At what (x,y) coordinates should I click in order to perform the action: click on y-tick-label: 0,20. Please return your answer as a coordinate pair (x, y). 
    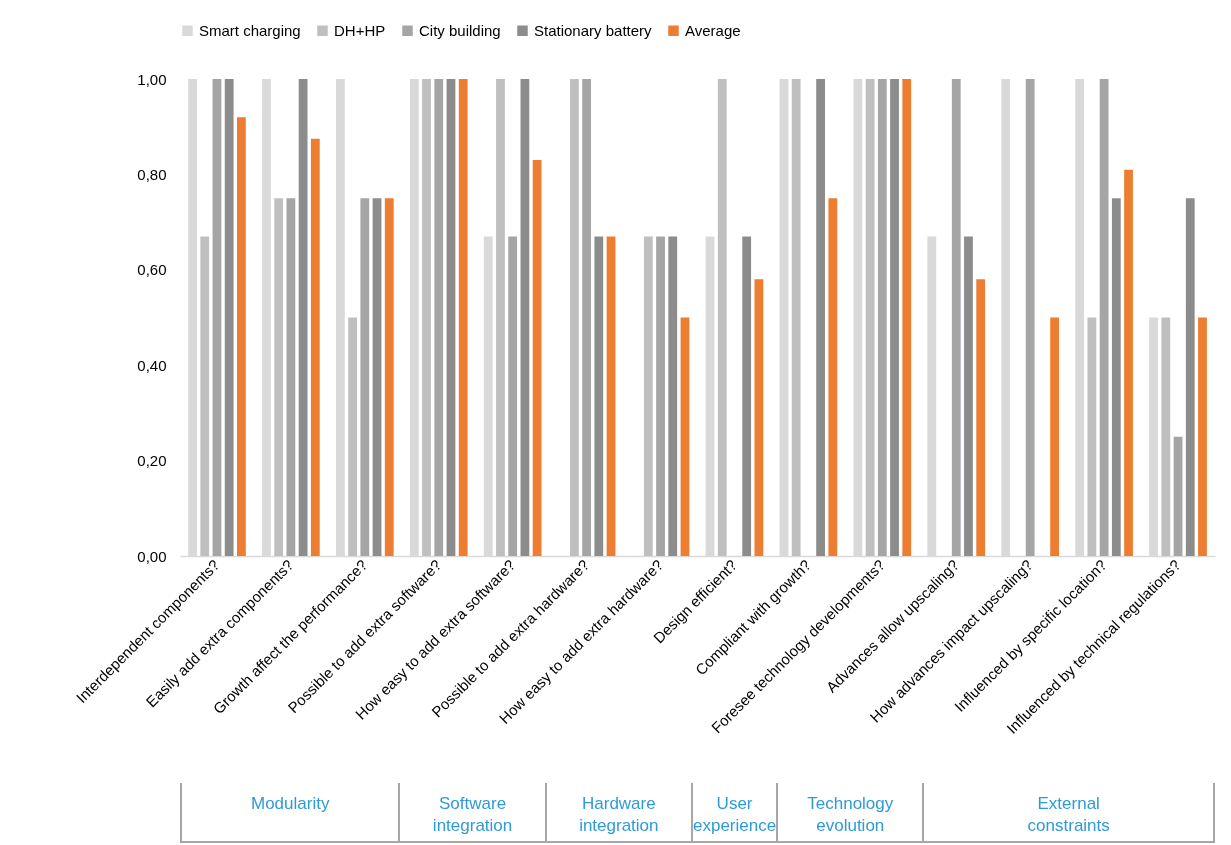
    Looking at the image, I should click on (152, 461).